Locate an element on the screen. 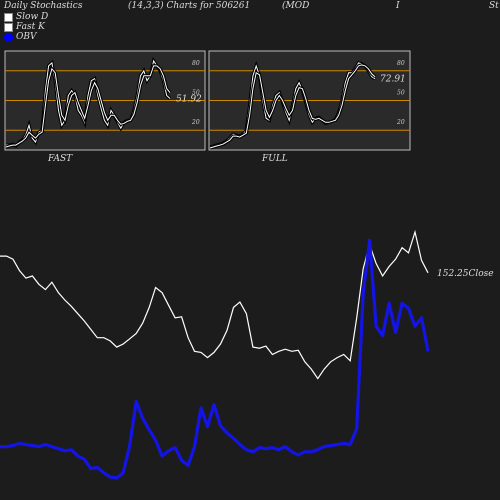 This screenshot has height=500, width=500. legend-label-slow-d: Slow D is located at coordinates (32, 17).